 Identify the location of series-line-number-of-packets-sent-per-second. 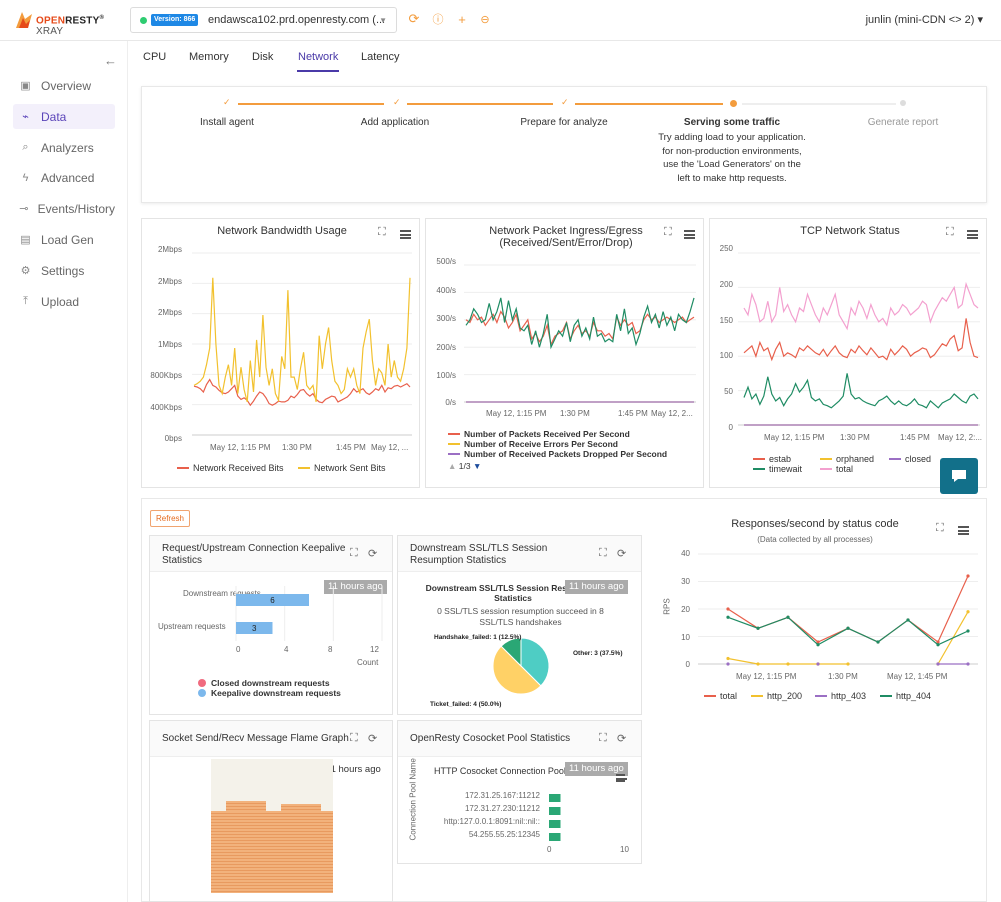
(580, 323).